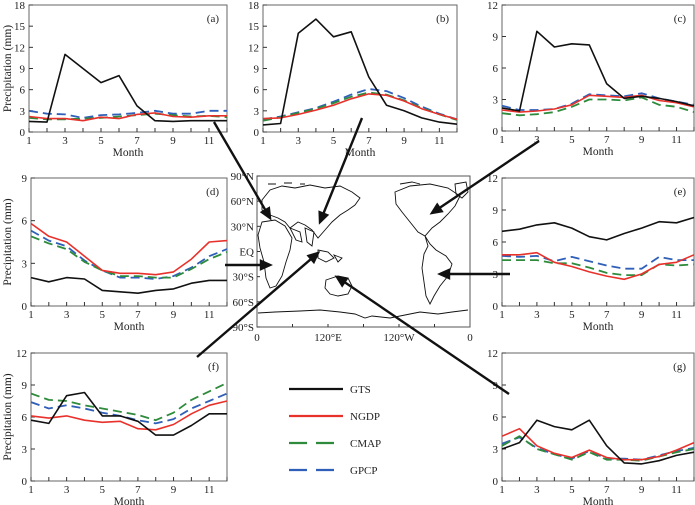 This screenshot has width=695, height=505. Describe the element at coordinates (242, 170) in the screenshot. I see `connector-a` at that location.